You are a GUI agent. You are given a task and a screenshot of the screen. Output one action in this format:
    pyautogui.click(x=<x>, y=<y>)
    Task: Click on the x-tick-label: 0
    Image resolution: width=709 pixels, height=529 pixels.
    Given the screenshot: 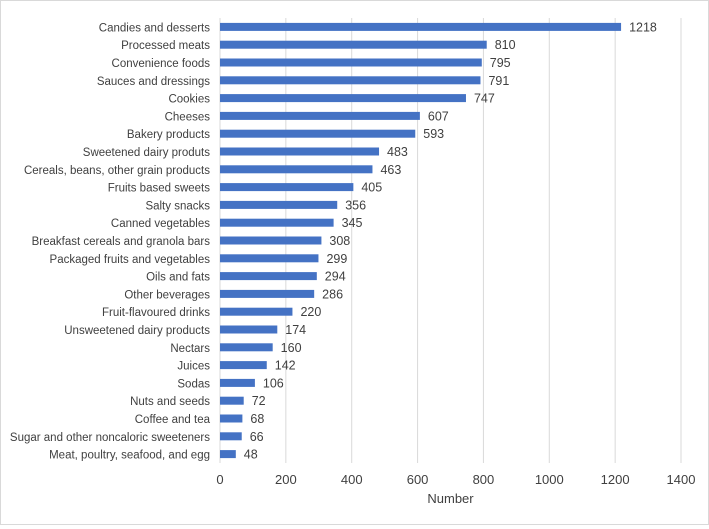 What is the action you would take?
    pyautogui.click(x=219, y=479)
    